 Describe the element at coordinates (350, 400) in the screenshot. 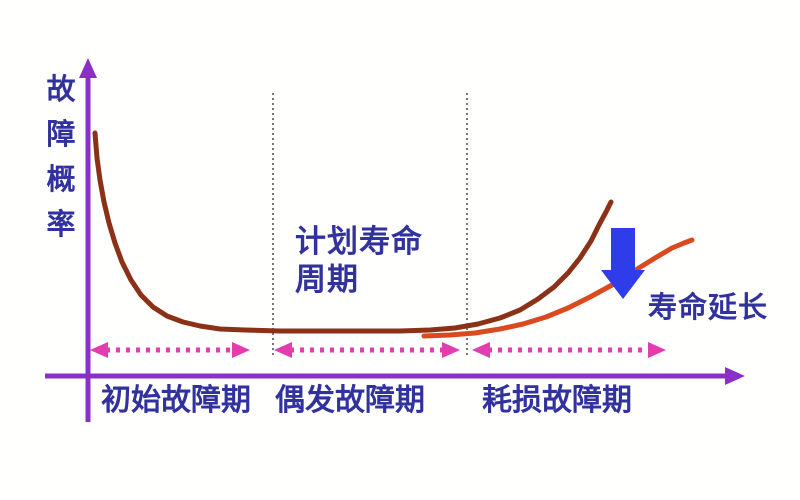

I see `region-label-random: 偶发故障期` at that location.